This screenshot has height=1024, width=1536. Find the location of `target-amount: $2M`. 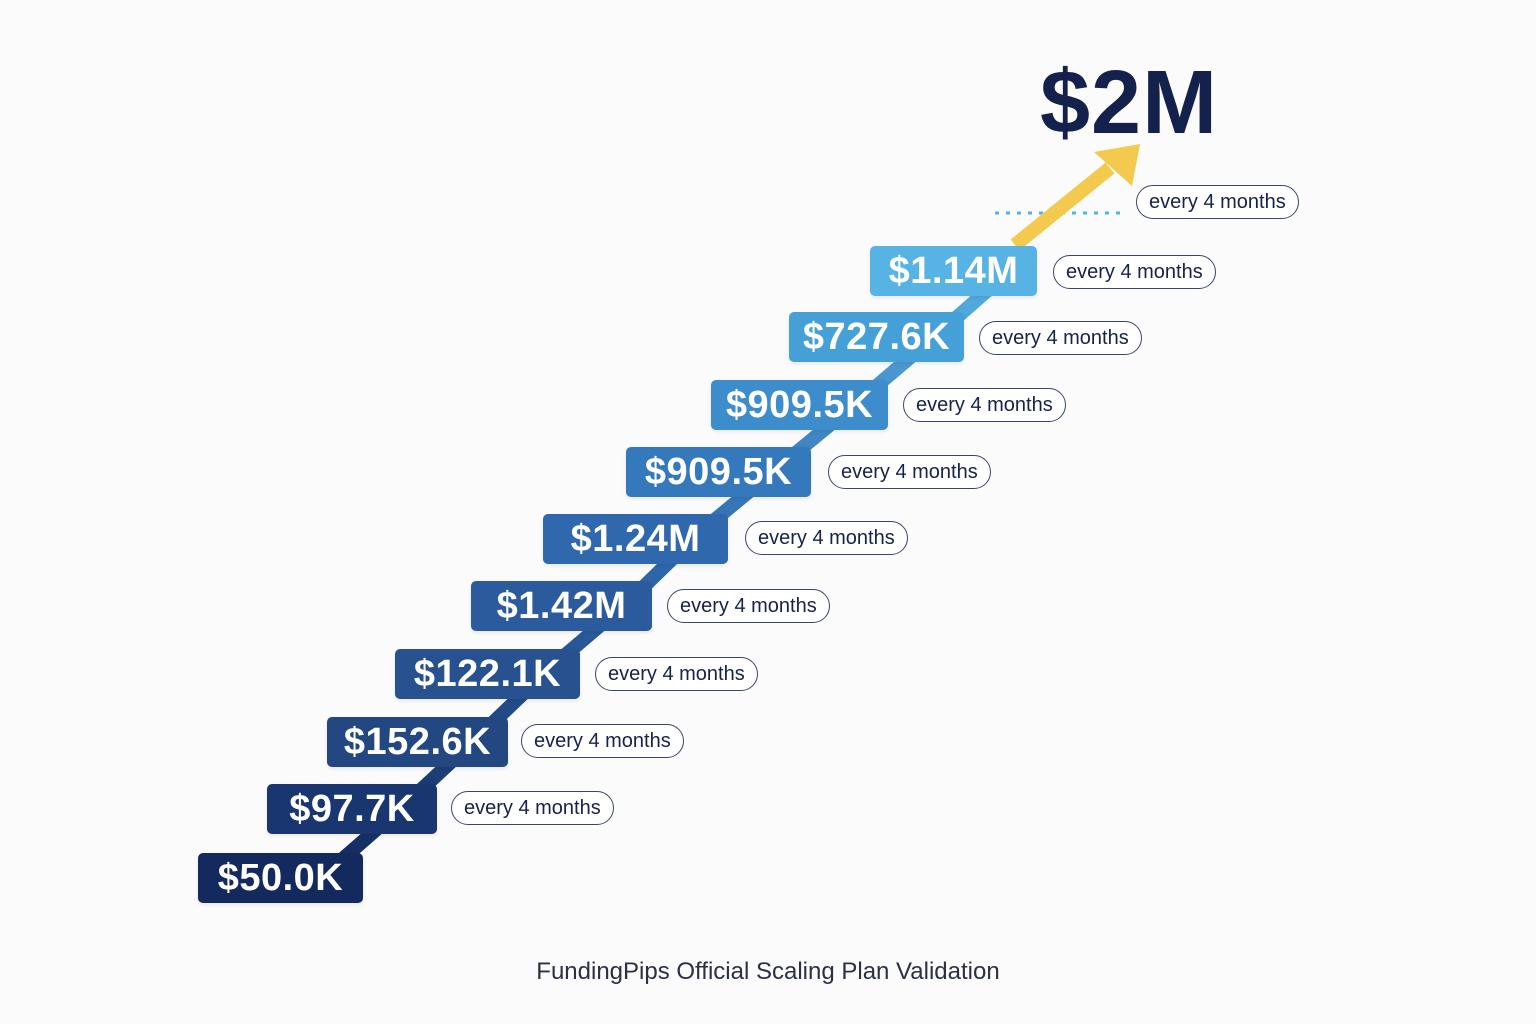

target-amount: $2M is located at coordinates (1129, 103).